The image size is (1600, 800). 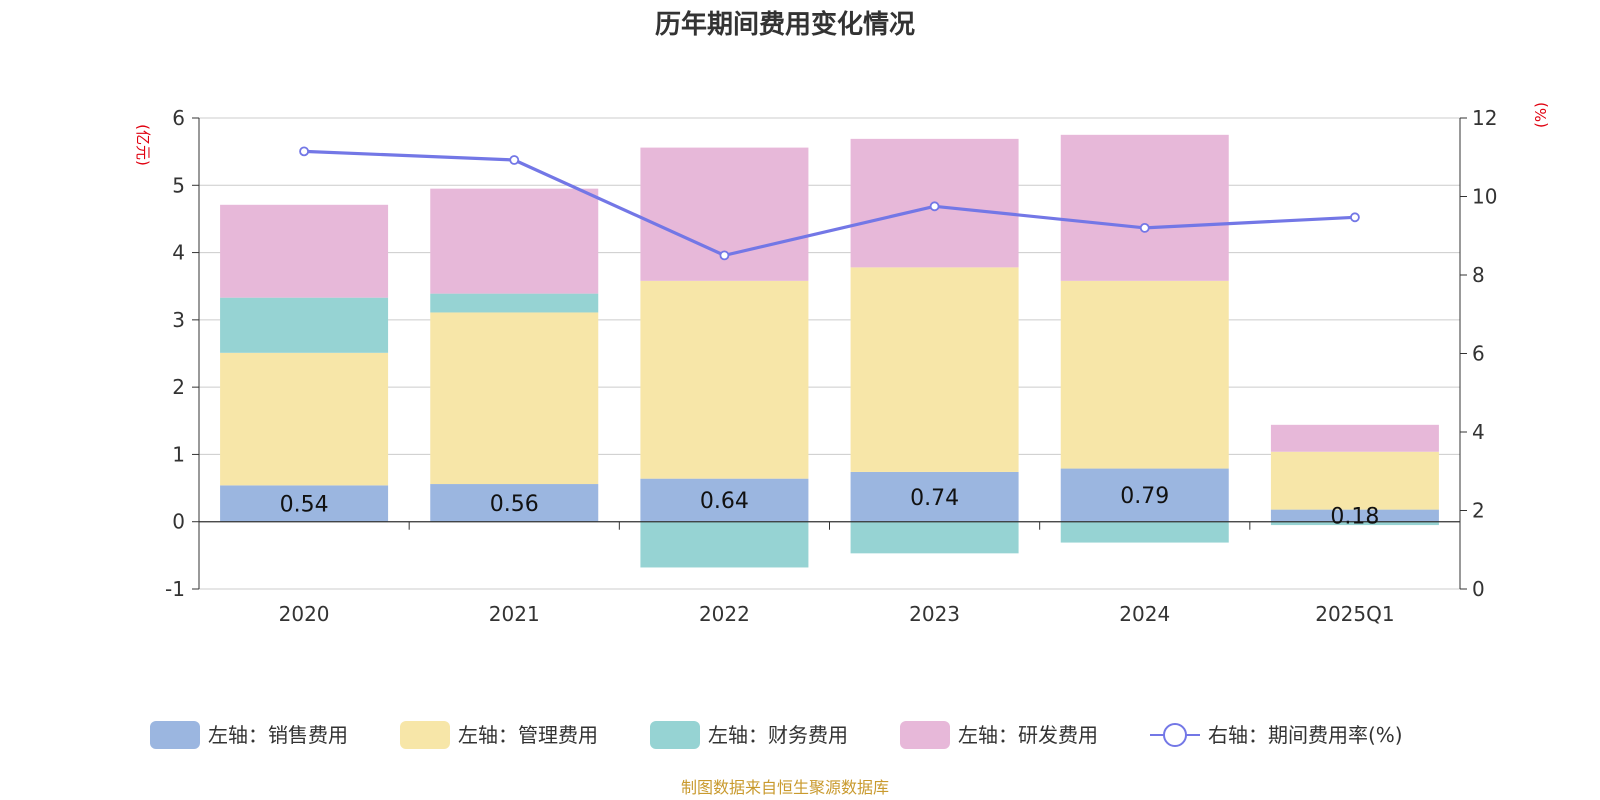 I want to click on right-axis-unit: (%), so click(x=1541, y=115).